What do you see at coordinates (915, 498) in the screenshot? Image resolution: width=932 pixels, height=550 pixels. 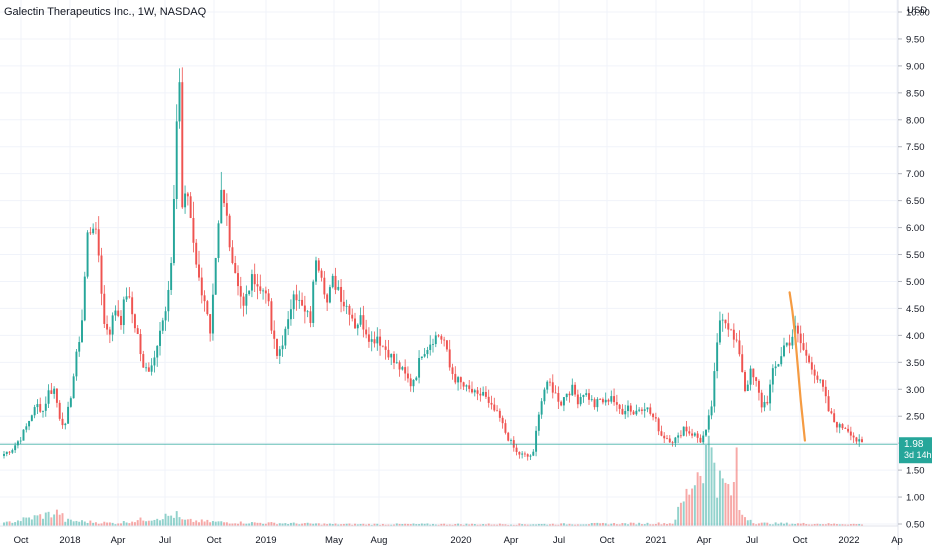 I see `y-tick-label: 1.00` at bounding box center [915, 498].